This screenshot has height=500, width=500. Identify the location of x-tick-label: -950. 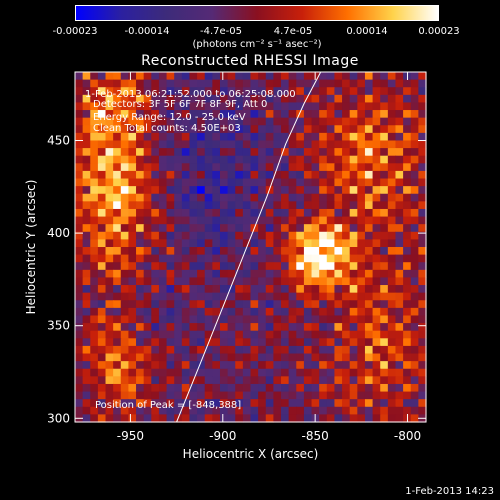
(130, 436).